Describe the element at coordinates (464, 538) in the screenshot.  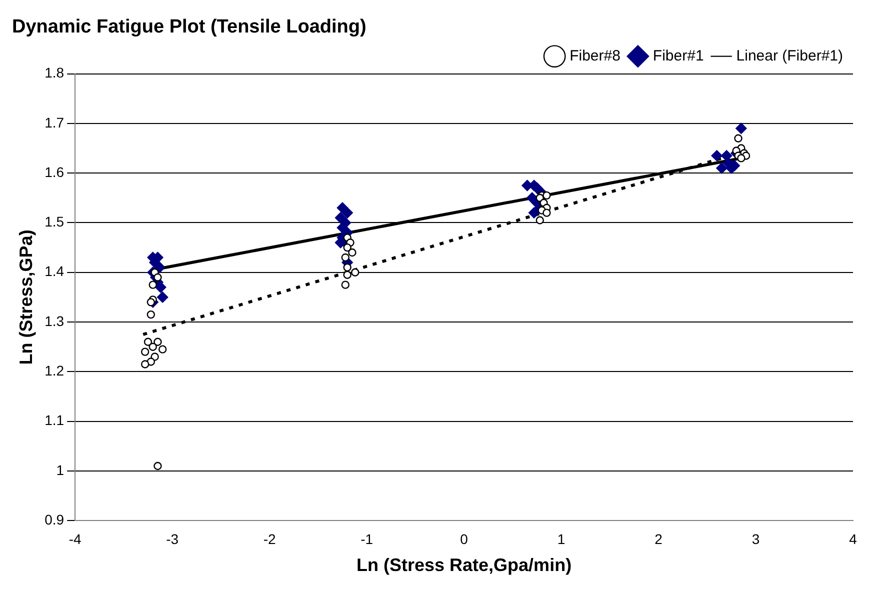
I see `x-tick-label: 0` at that location.